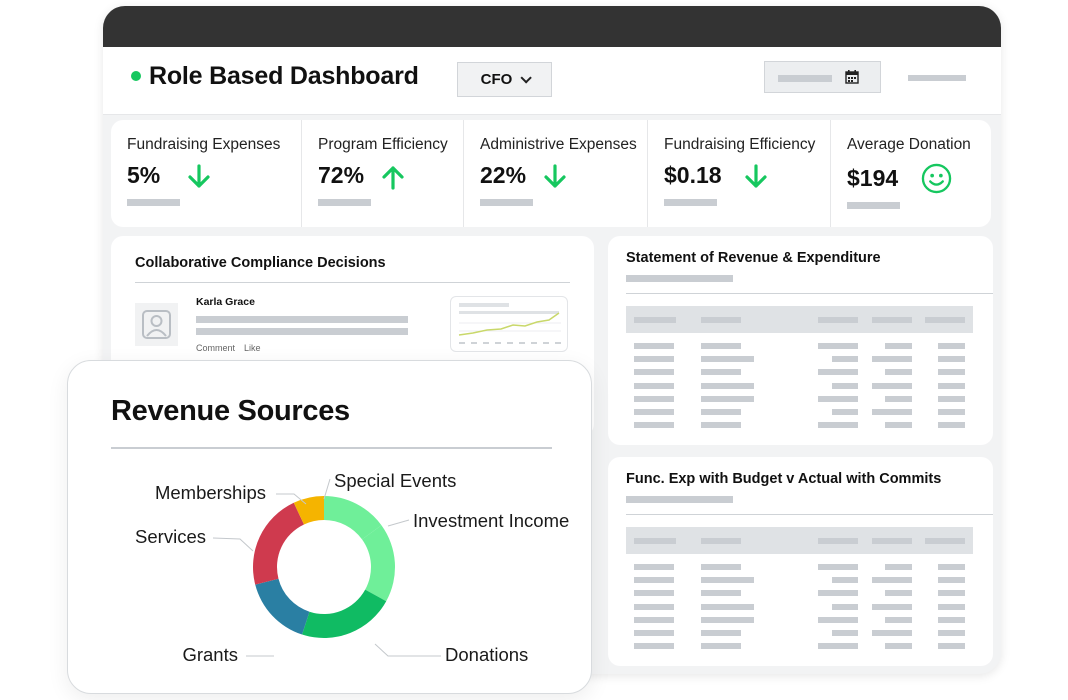 This screenshot has width=1068, height=700. I want to click on kpi-fundraising-expenses: Fundraising Expenses 5%, so click(206, 173).